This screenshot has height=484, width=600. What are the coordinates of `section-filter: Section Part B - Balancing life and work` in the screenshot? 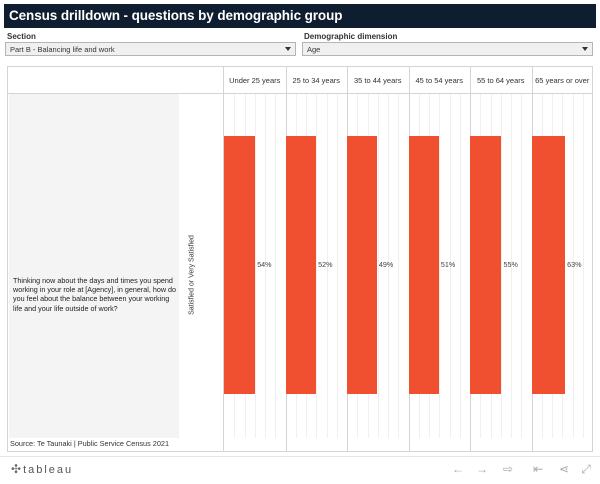 It's located at (150, 46).